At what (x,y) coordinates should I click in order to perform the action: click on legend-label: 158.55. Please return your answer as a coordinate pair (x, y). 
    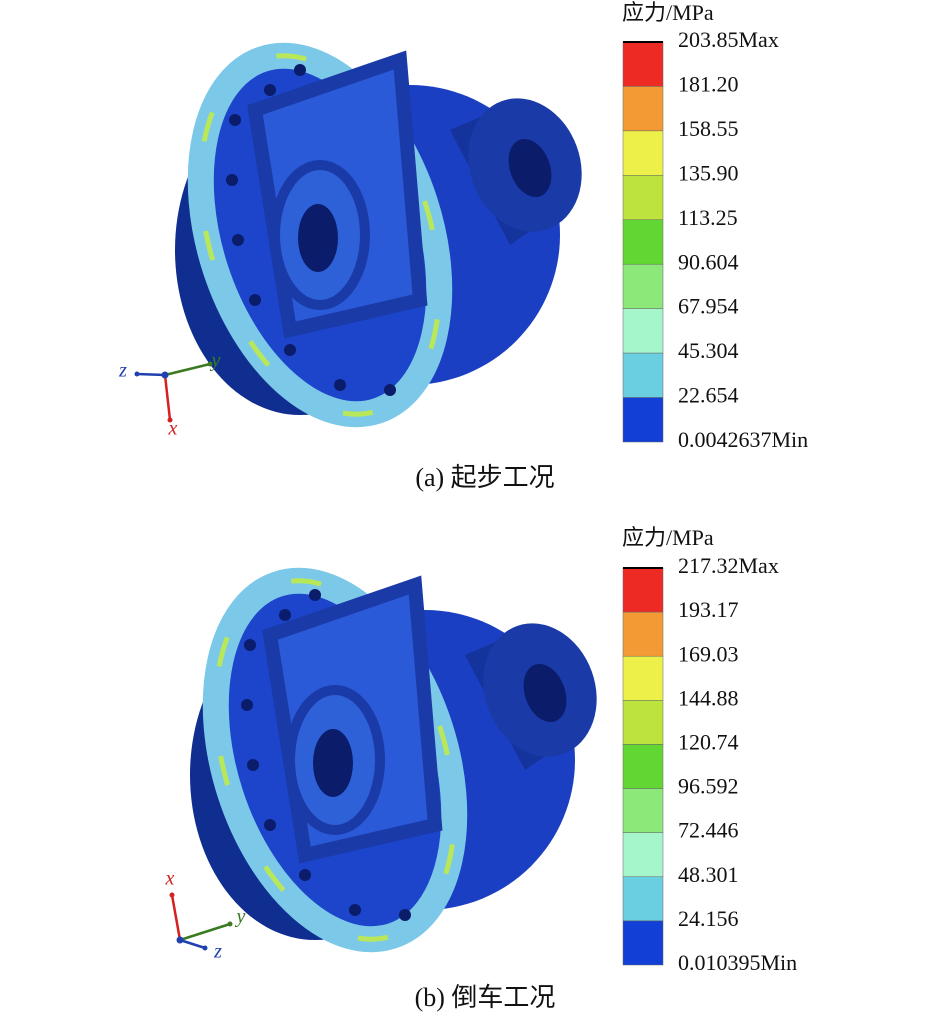
    Looking at the image, I should click on (708, 128).